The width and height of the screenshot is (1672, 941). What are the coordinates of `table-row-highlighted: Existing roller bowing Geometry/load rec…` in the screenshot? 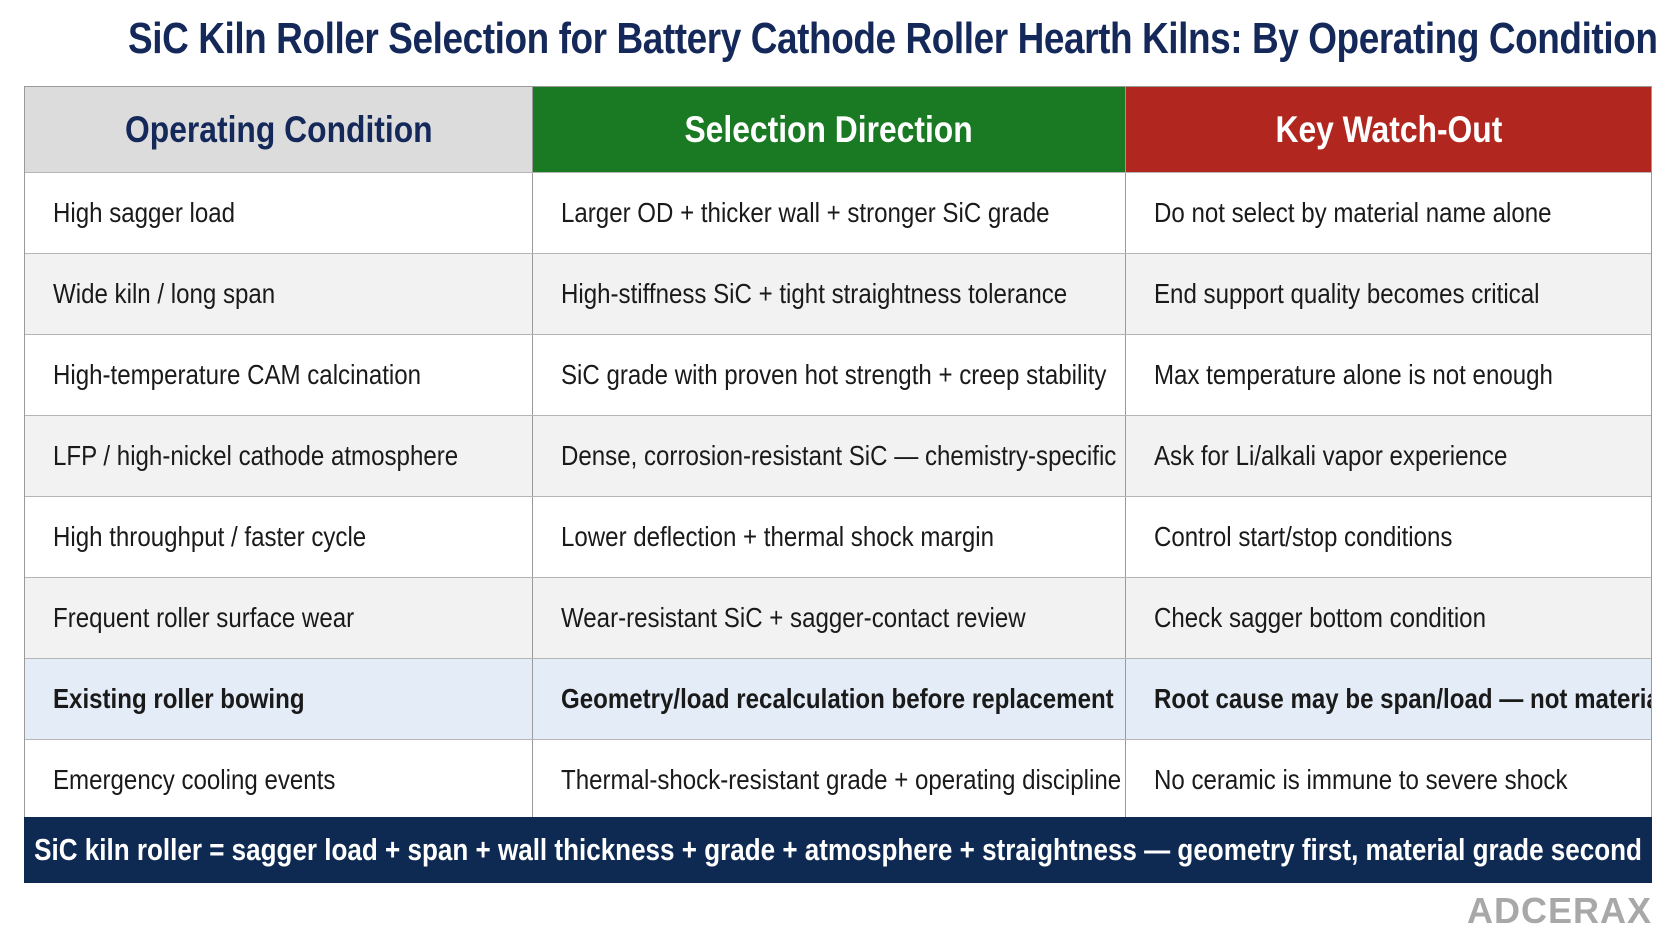 It's located at (838, 698).